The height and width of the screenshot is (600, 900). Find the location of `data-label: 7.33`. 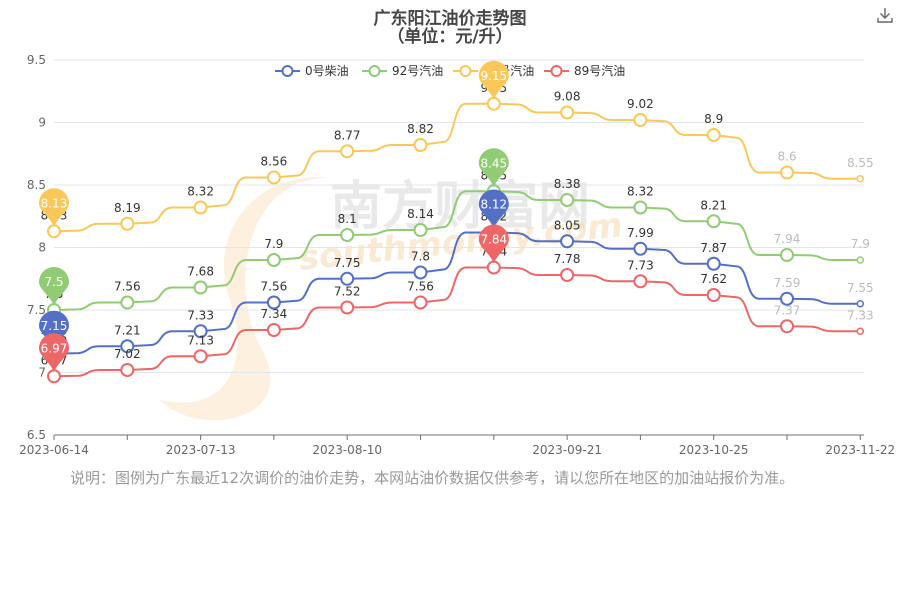

data-label: 7.33 is located at coordinates (860, 315).